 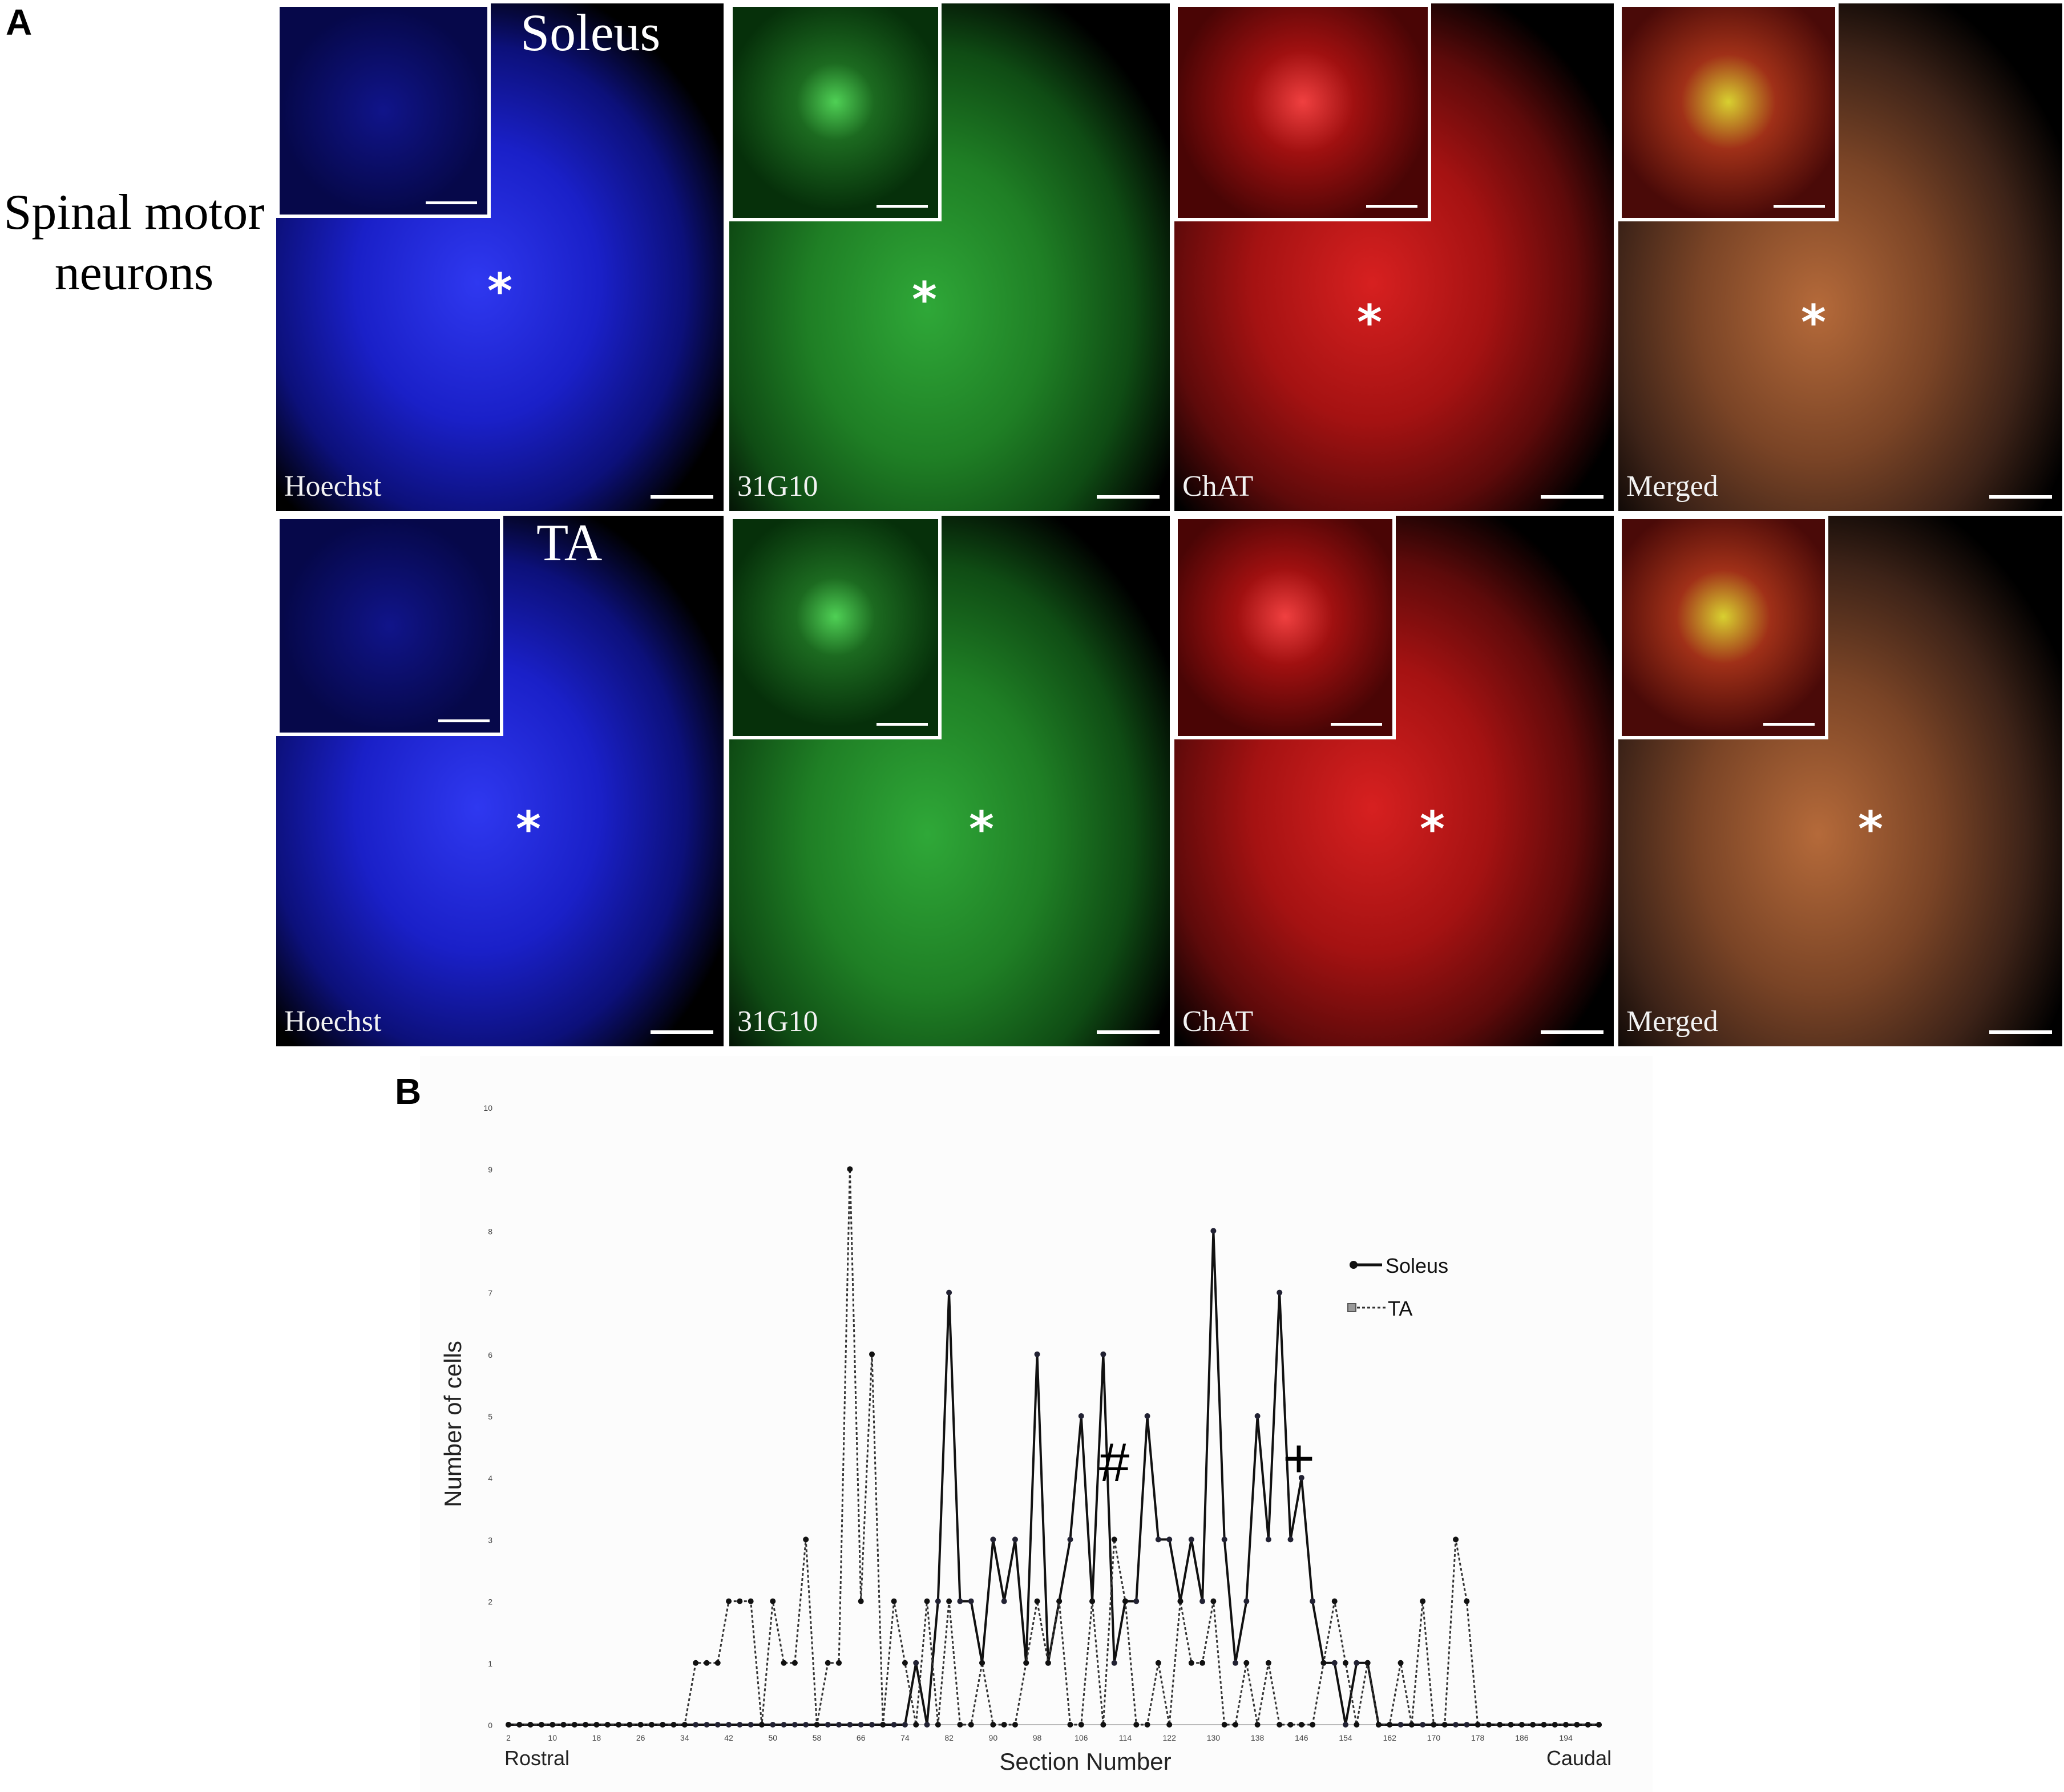 I want to click on x-tick-label: 42, so click(x=728, y=1737).